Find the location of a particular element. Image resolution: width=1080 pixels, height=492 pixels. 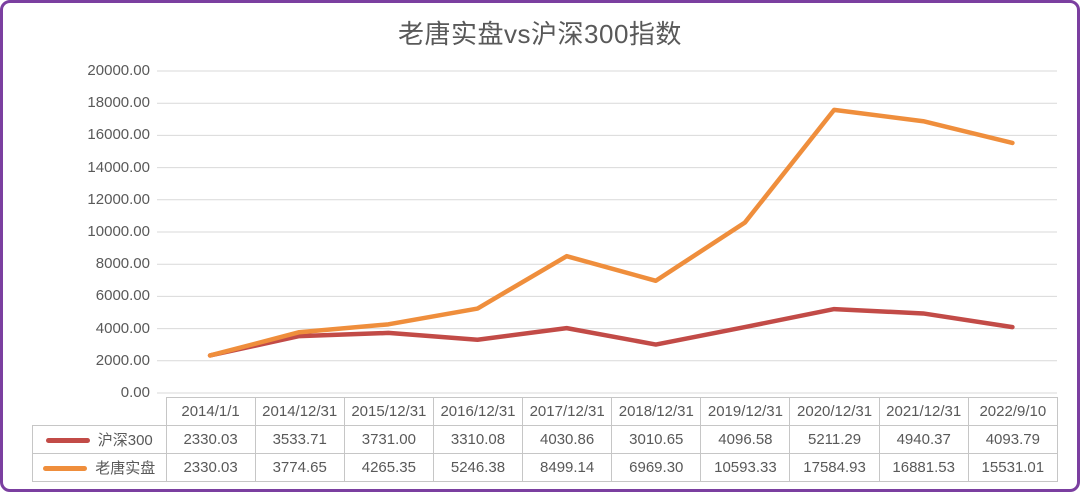

table-cell-value: 3774.65 is located at coordinates (299, 467).